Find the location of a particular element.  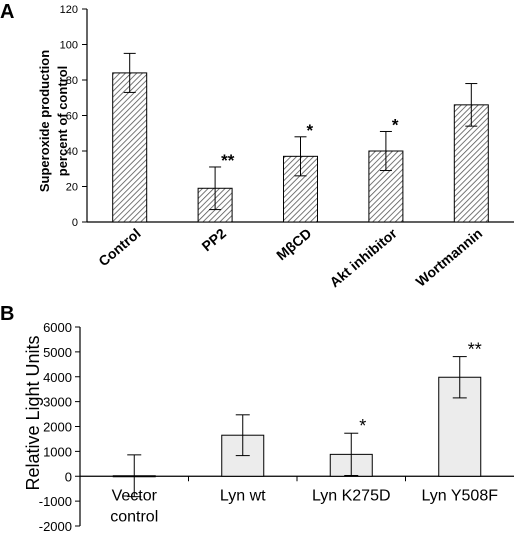

panel-a-y-tick-label-1: 20 is located at coordinates (72, 188).